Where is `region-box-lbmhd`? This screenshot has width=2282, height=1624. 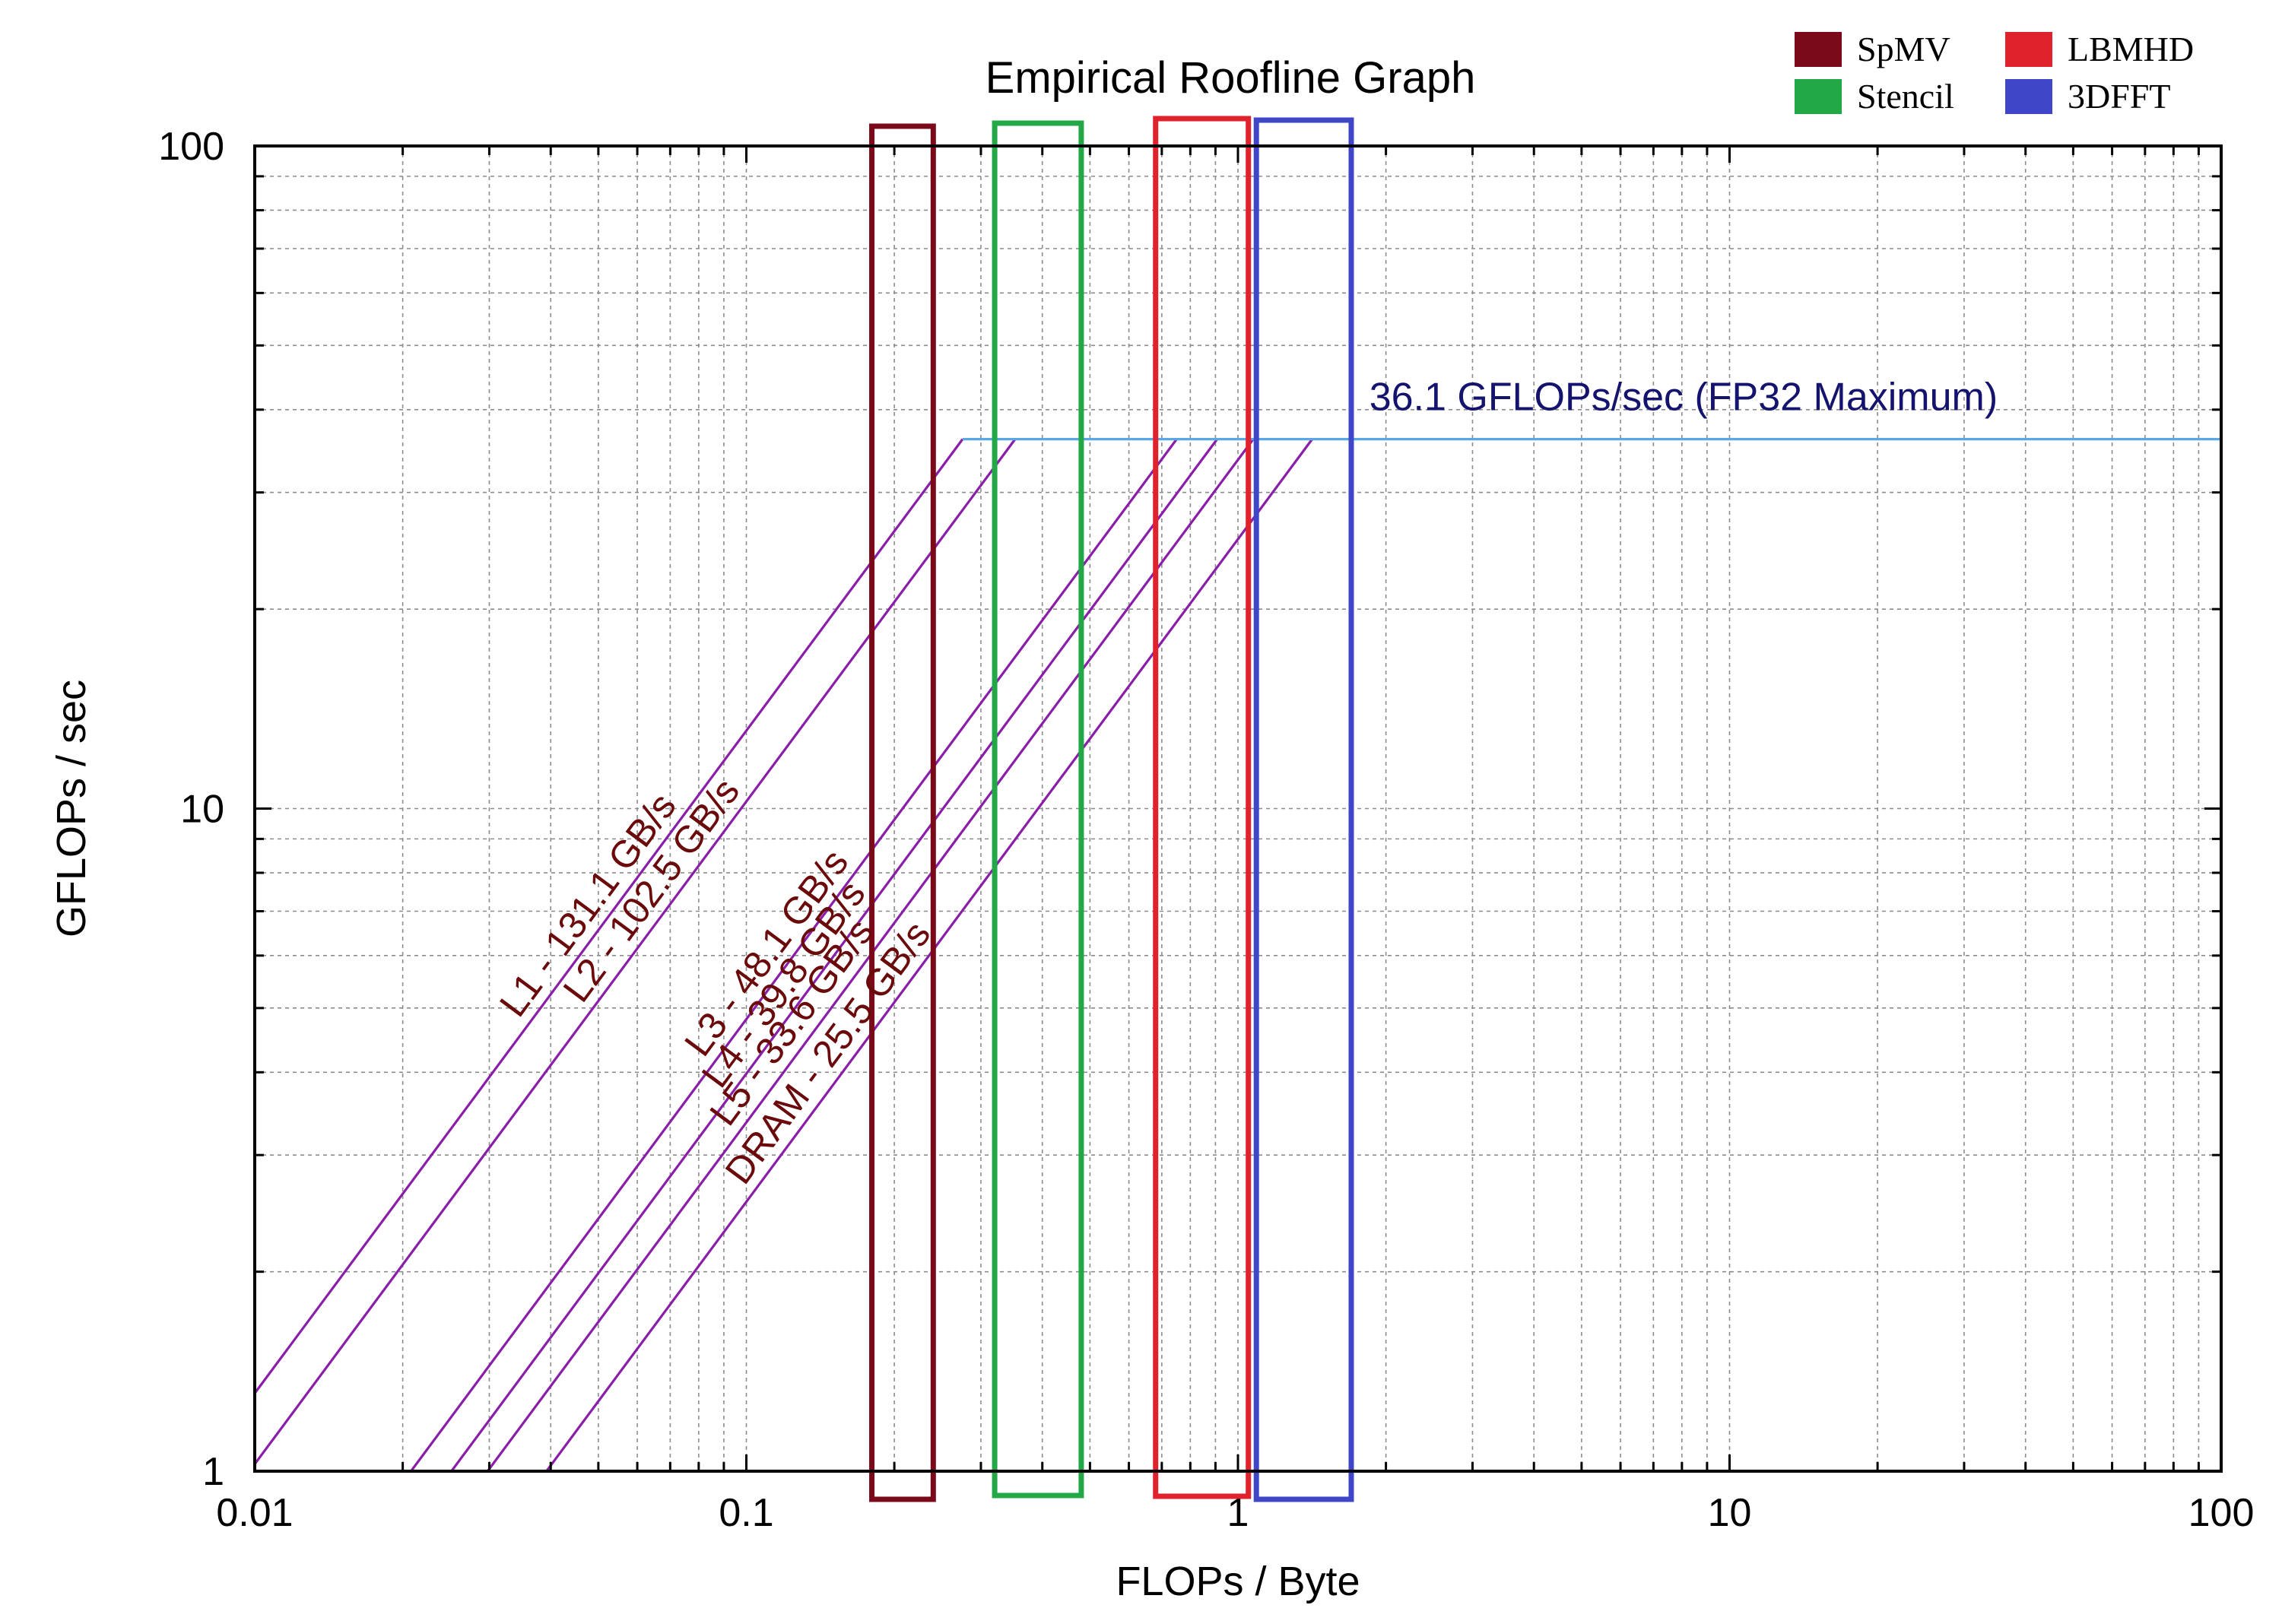
region-box-lbmhd is located at coordinates (1202, 807).